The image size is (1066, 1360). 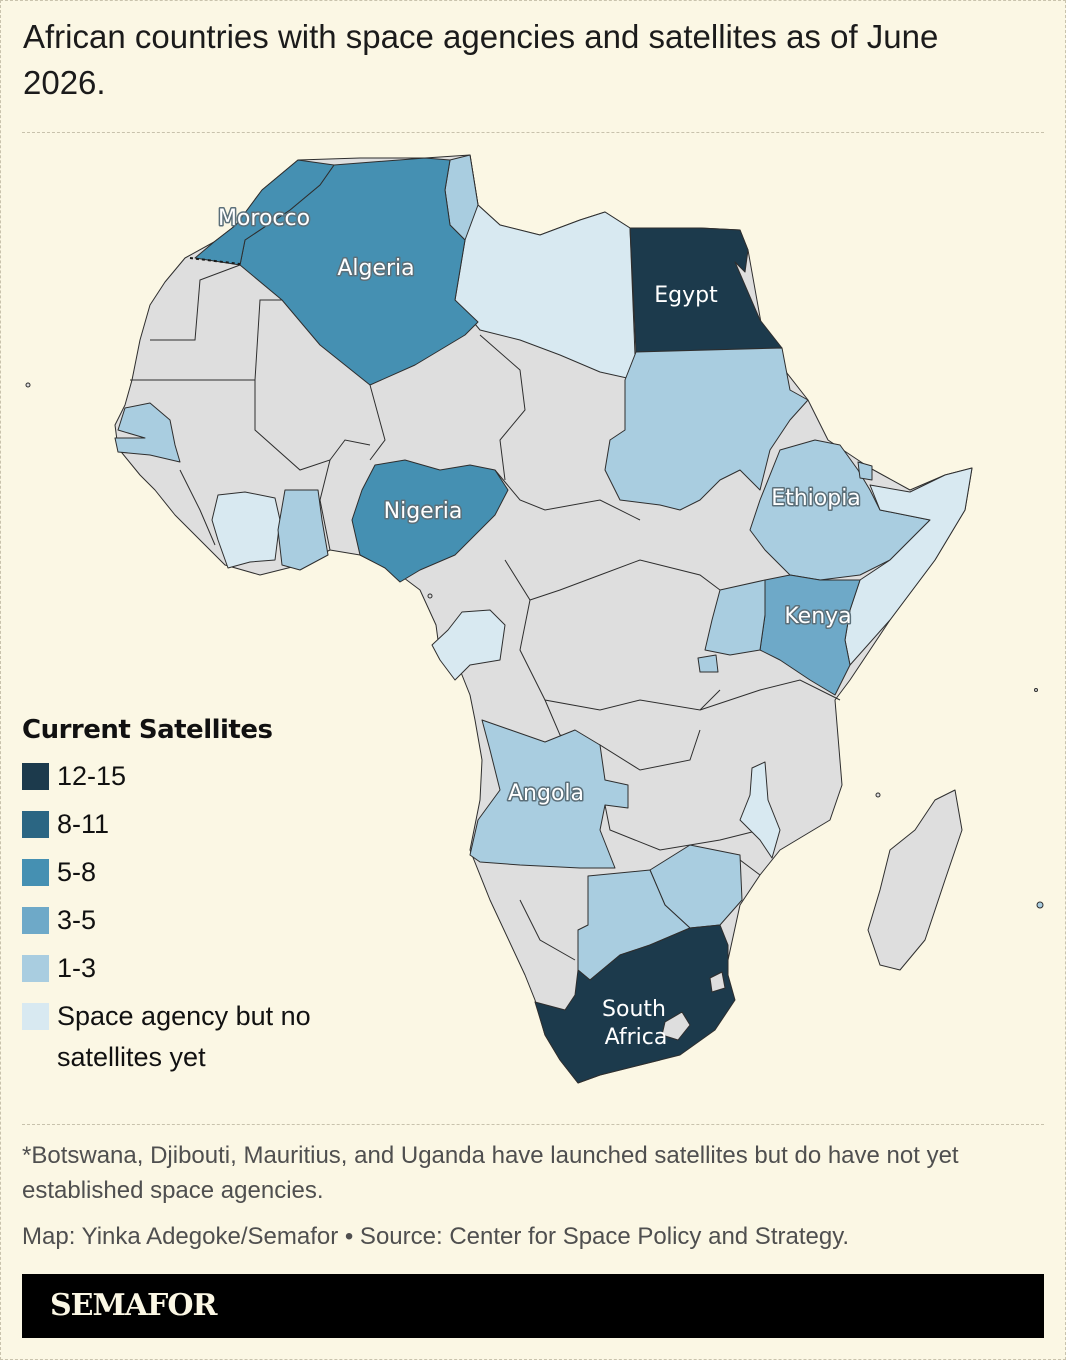 What do you see at coordinates (169, 929) in the screenshot?
I see `legend-item: 3-5` at bounding box center [169, 929].